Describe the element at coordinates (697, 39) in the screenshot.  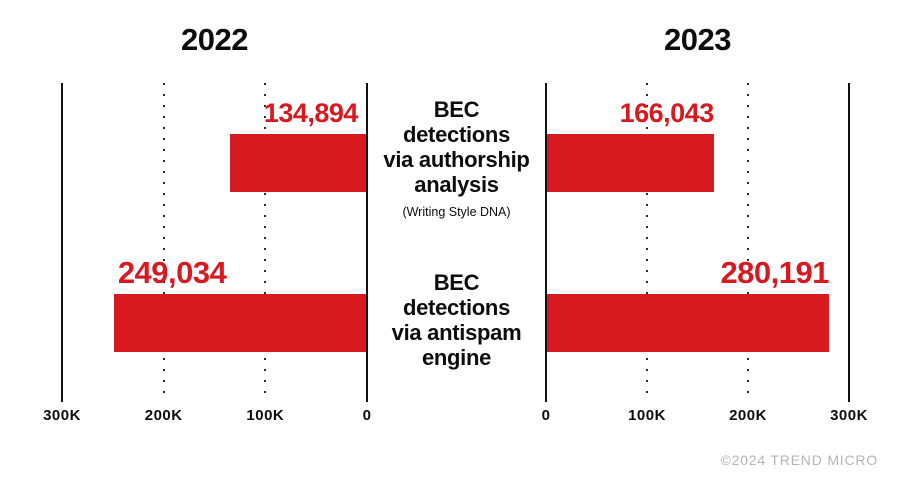
I see `panel-title-2023: 2023` at that location.